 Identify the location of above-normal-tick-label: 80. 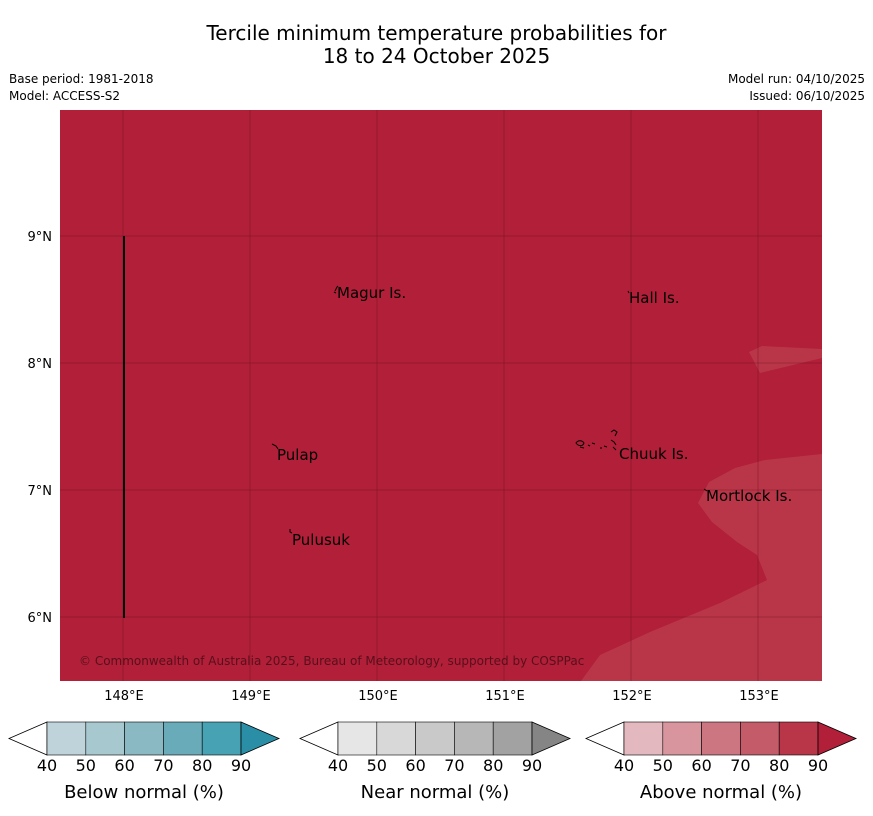
(779, 765).